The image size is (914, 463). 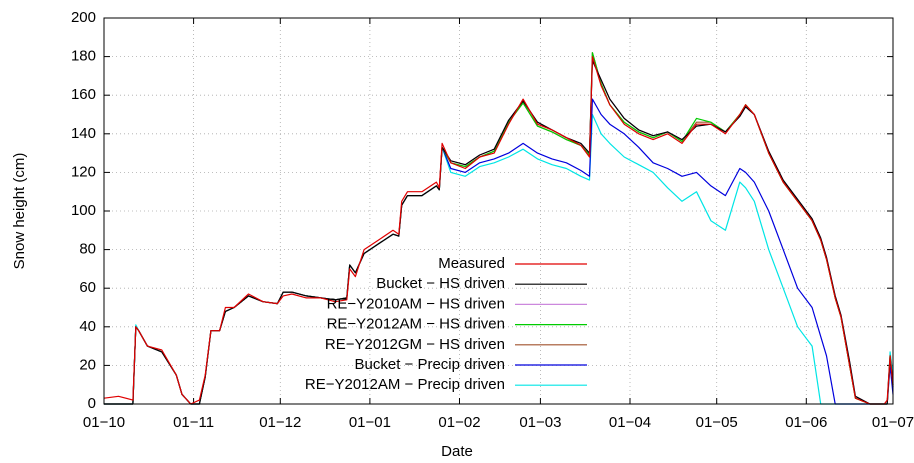 I want to click on y-tick-label: 60, so click(x=87, y=287).